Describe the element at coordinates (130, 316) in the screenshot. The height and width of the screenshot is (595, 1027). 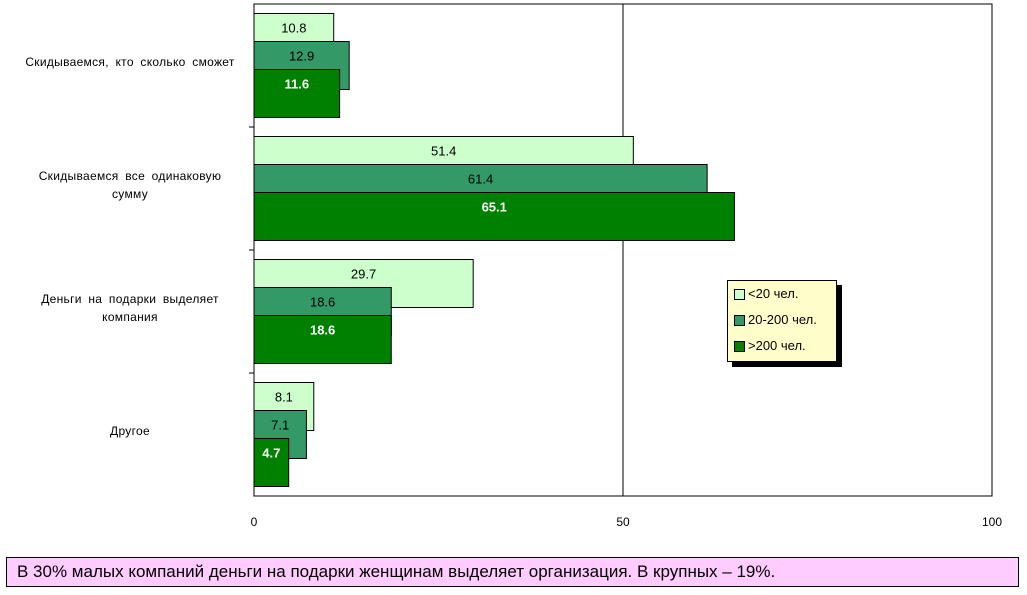
I see `category-label-line: компания` at that location.